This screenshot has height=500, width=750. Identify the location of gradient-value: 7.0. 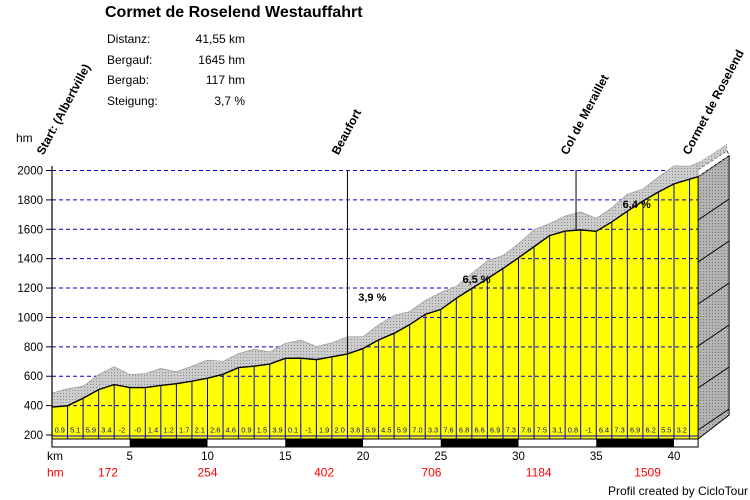
(417, 430).